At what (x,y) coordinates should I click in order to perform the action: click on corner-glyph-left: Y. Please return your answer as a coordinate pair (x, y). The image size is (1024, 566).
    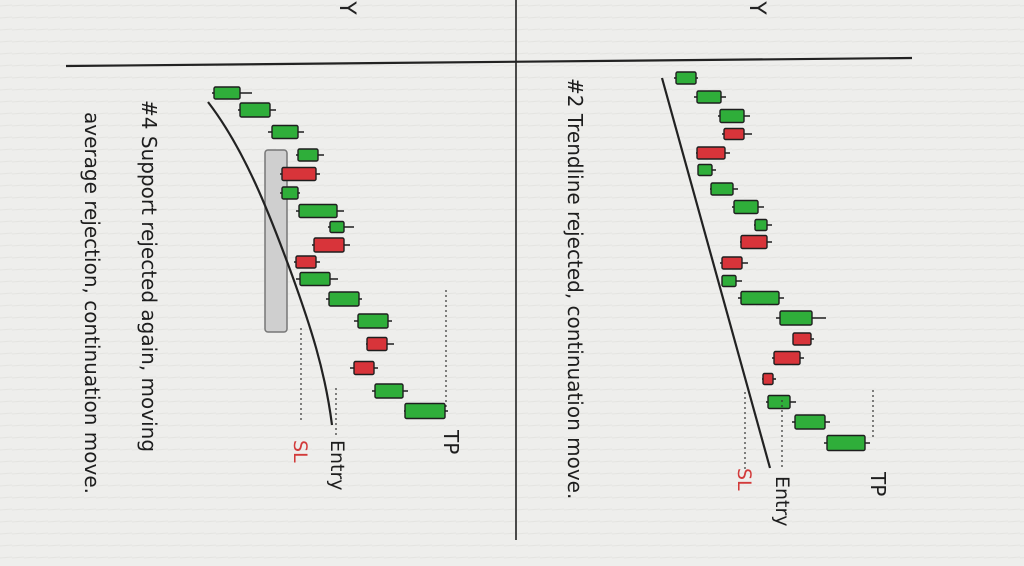
    Looking at the image, I should click on (346, 7).